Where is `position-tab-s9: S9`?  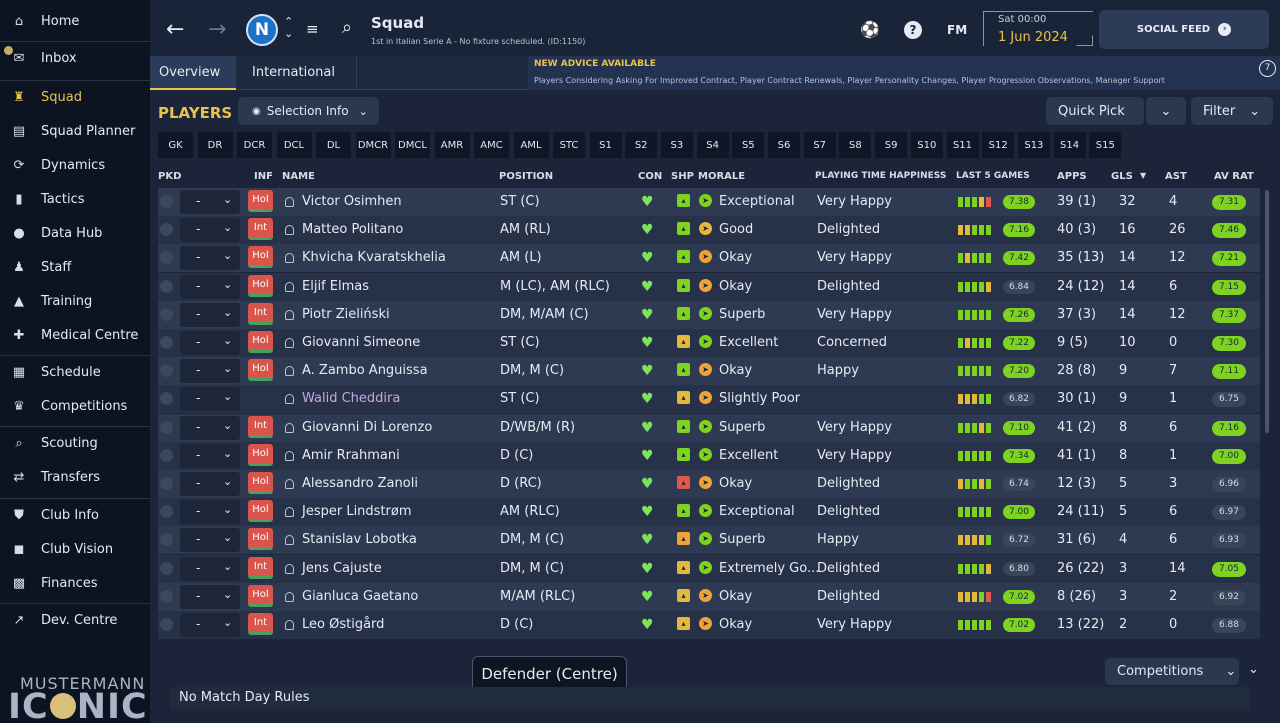
position-tab-s9: S9 is located at coordinates (891, 145).